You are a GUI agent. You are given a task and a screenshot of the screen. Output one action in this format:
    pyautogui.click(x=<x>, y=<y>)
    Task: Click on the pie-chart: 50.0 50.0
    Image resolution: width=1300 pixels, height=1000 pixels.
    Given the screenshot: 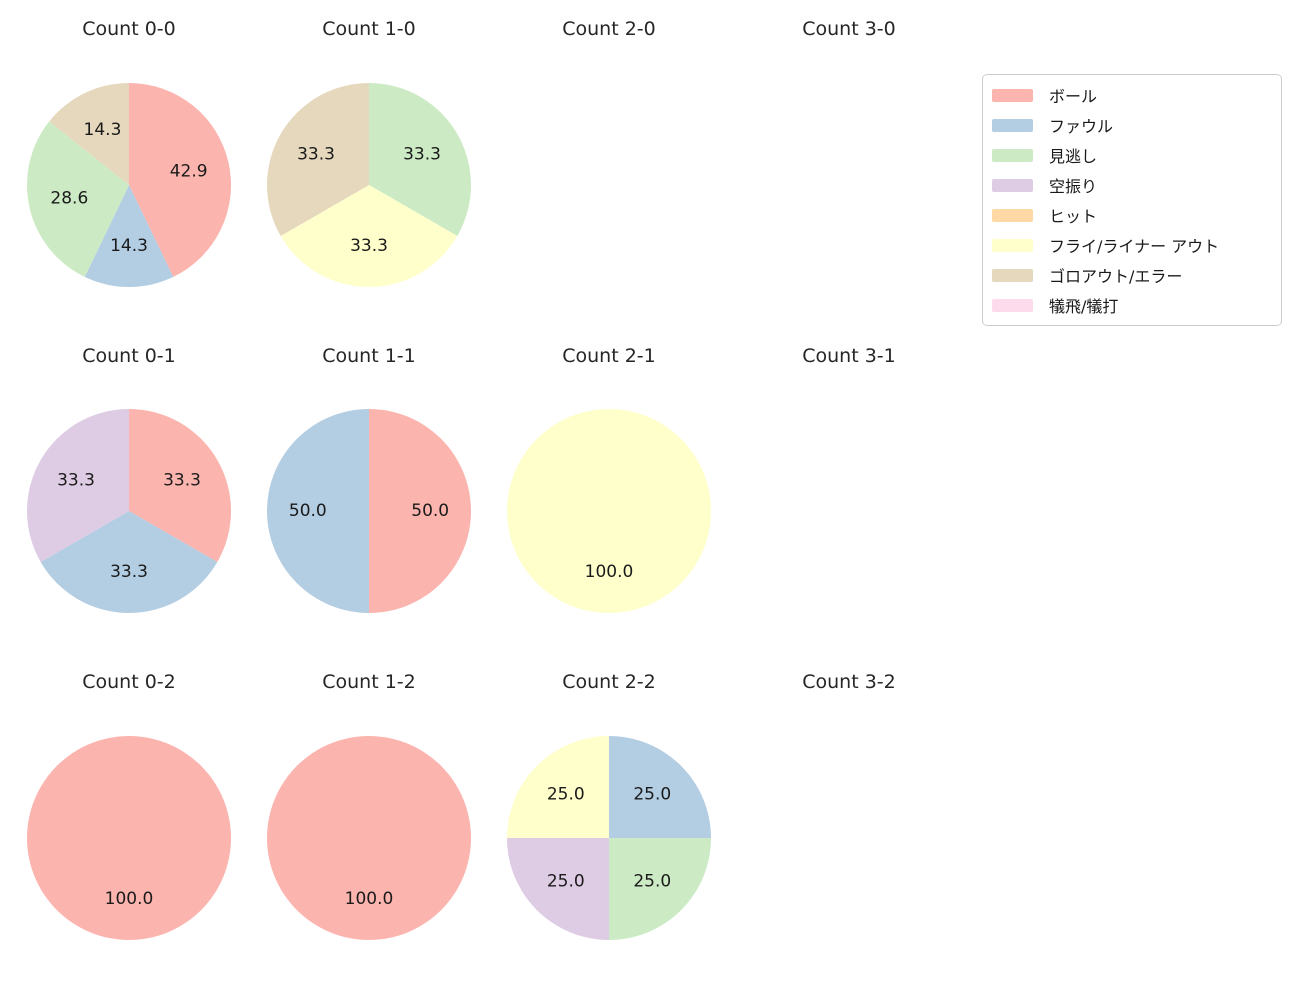 What is the action you would take?
    pyautogui.click(x=369, y=511)
    